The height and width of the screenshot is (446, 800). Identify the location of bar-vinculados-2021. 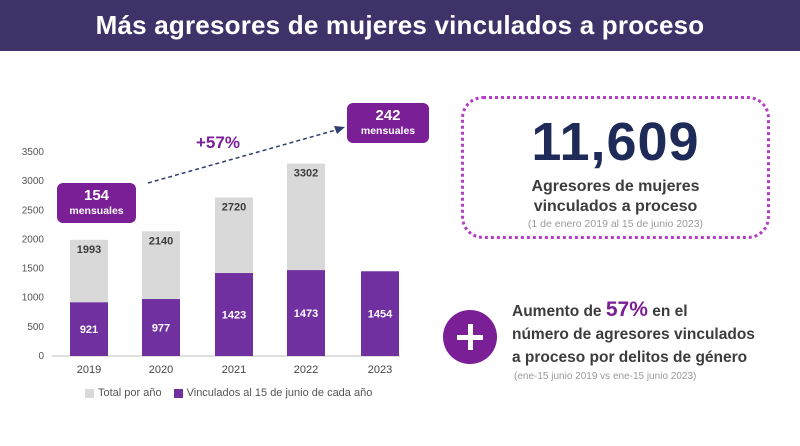
(234, 314).